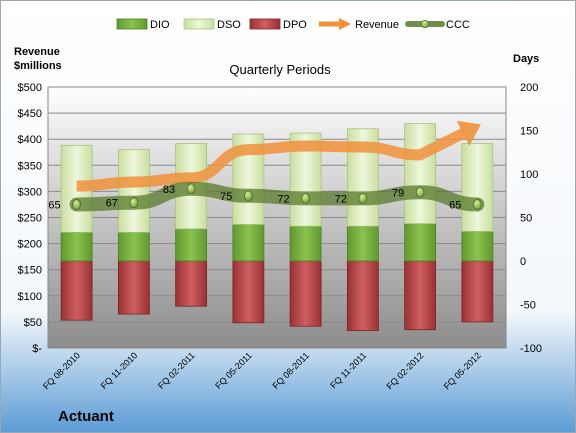 Image resolution: width=576 pixels, height=433 pixels. What do you see at coordinates (30, 166) in the screenshot?
I see `left-tick-label: $350` at bounding box center [30, 166].